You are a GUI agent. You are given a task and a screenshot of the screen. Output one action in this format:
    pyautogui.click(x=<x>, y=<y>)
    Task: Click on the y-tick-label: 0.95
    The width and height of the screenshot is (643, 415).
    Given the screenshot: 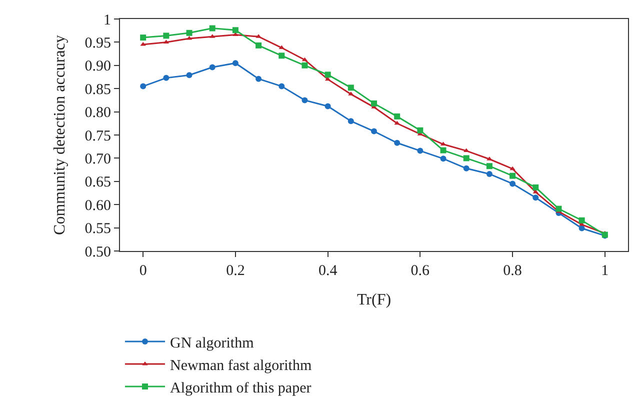 What is the action you would take?
    pyautogui.click(x=97, y=43)
    